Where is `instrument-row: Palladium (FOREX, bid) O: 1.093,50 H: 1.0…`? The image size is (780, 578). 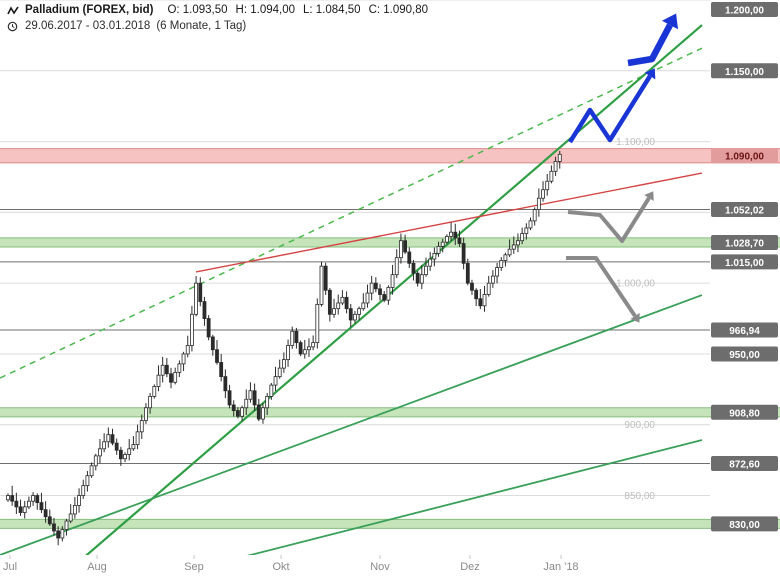
instrument-row: Palladium (FOREX, bid) O: 1.093,50 H: 1.0… is located at coordinates (217, 10).